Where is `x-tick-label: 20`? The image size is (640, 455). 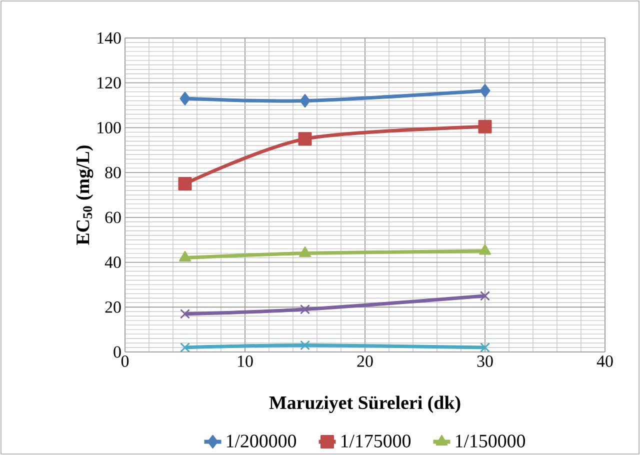
x-tick-label: 20 is located at coordinates (365, 361).